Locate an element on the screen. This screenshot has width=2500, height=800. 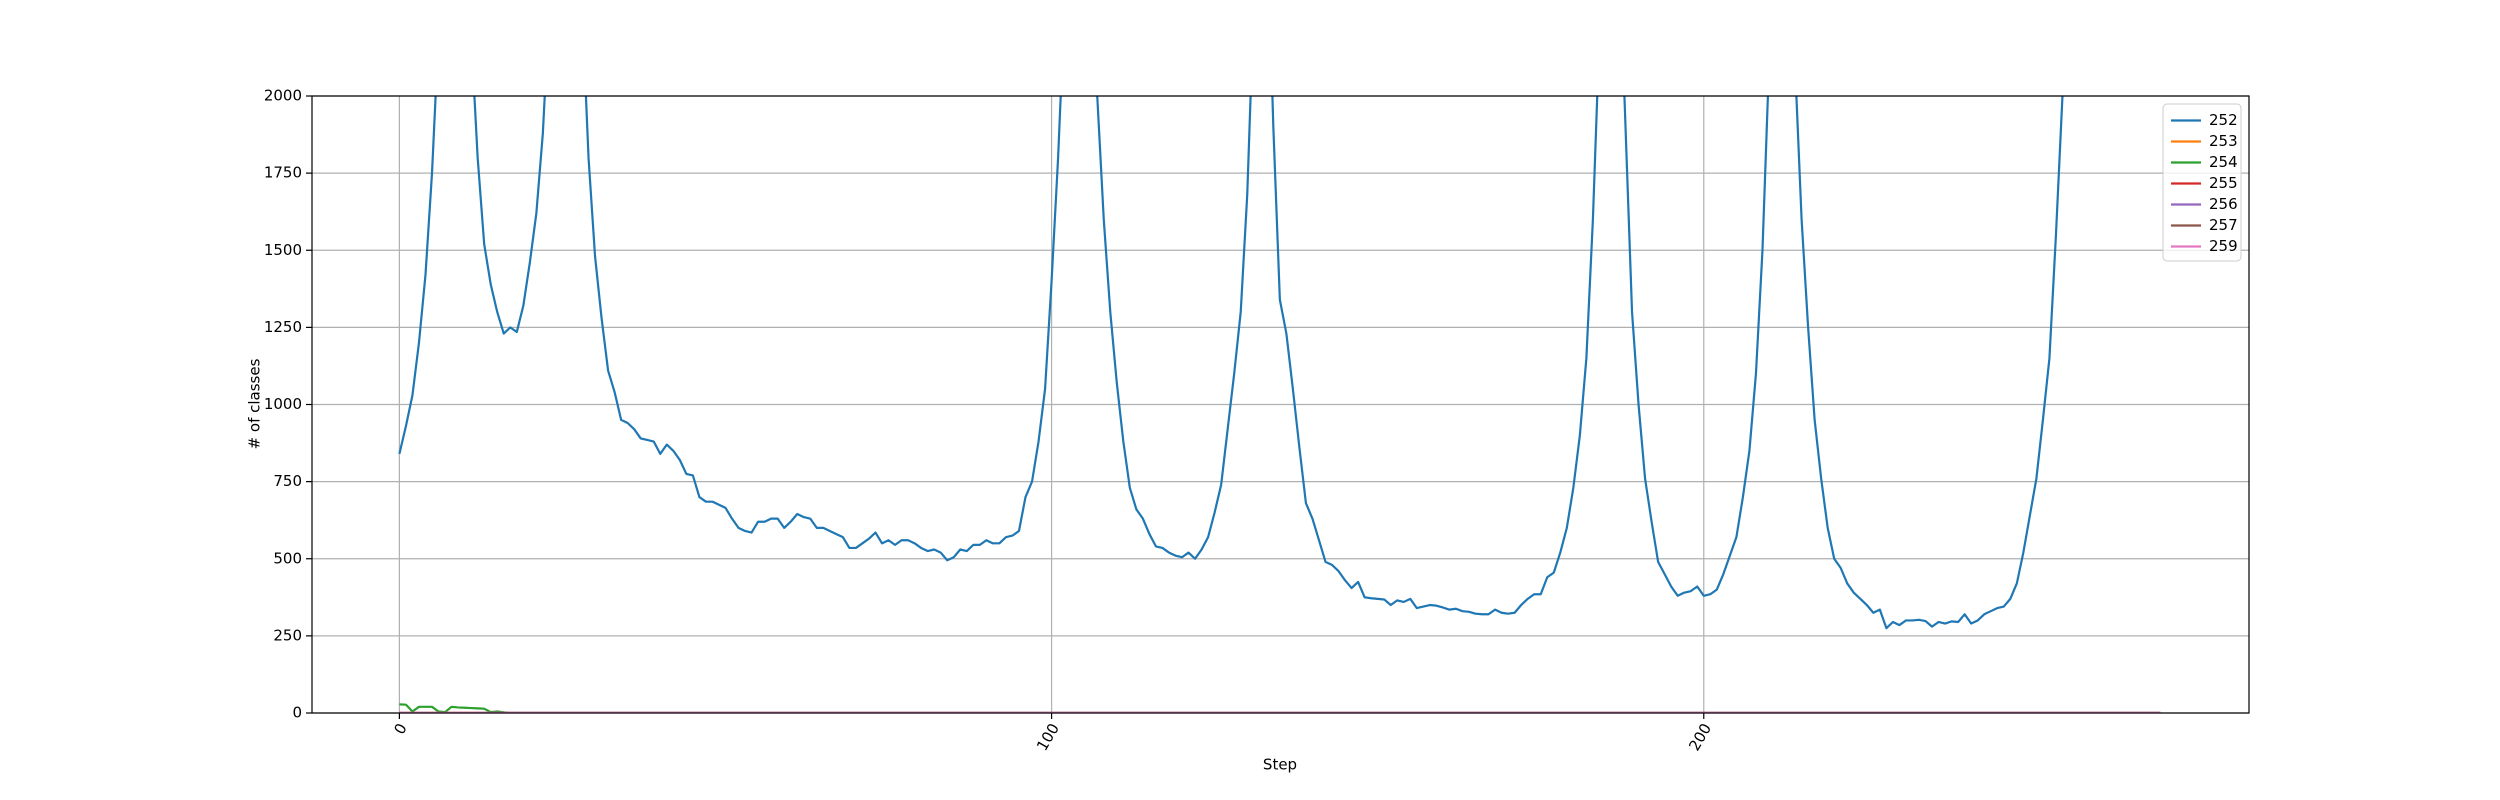
legend-label: 252 is located at coordinates (2223, 120).